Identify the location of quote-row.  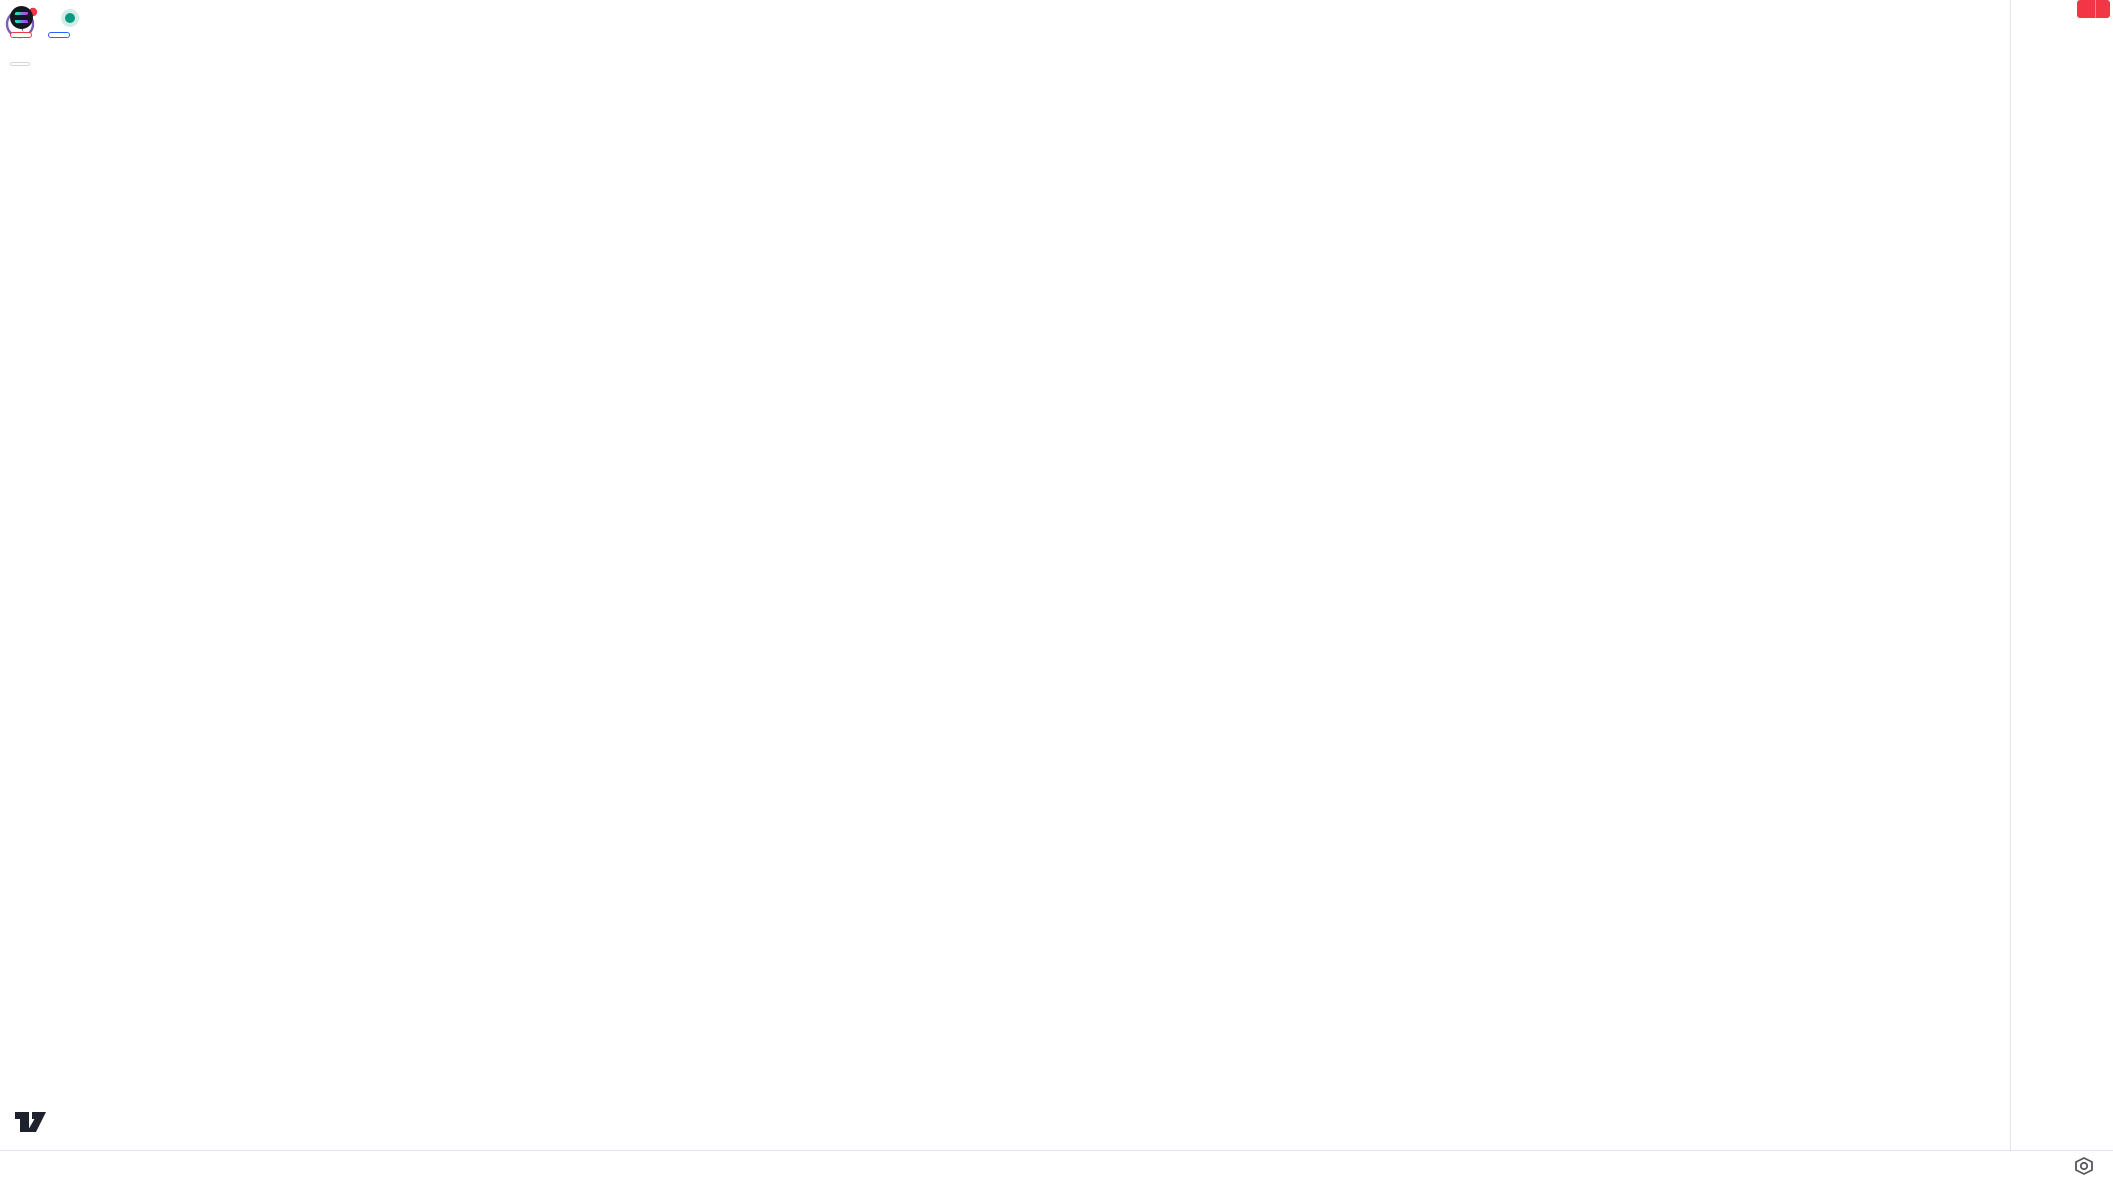
(40, 35).